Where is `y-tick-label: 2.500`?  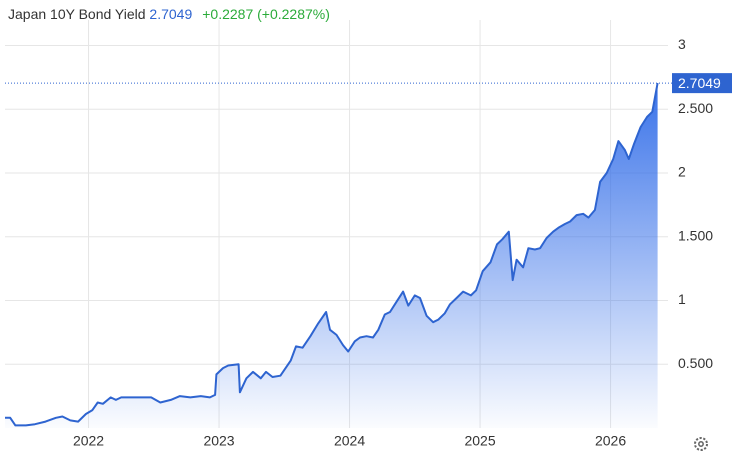 y-tick-label: 2.500 is located at coordinates (695, 108).